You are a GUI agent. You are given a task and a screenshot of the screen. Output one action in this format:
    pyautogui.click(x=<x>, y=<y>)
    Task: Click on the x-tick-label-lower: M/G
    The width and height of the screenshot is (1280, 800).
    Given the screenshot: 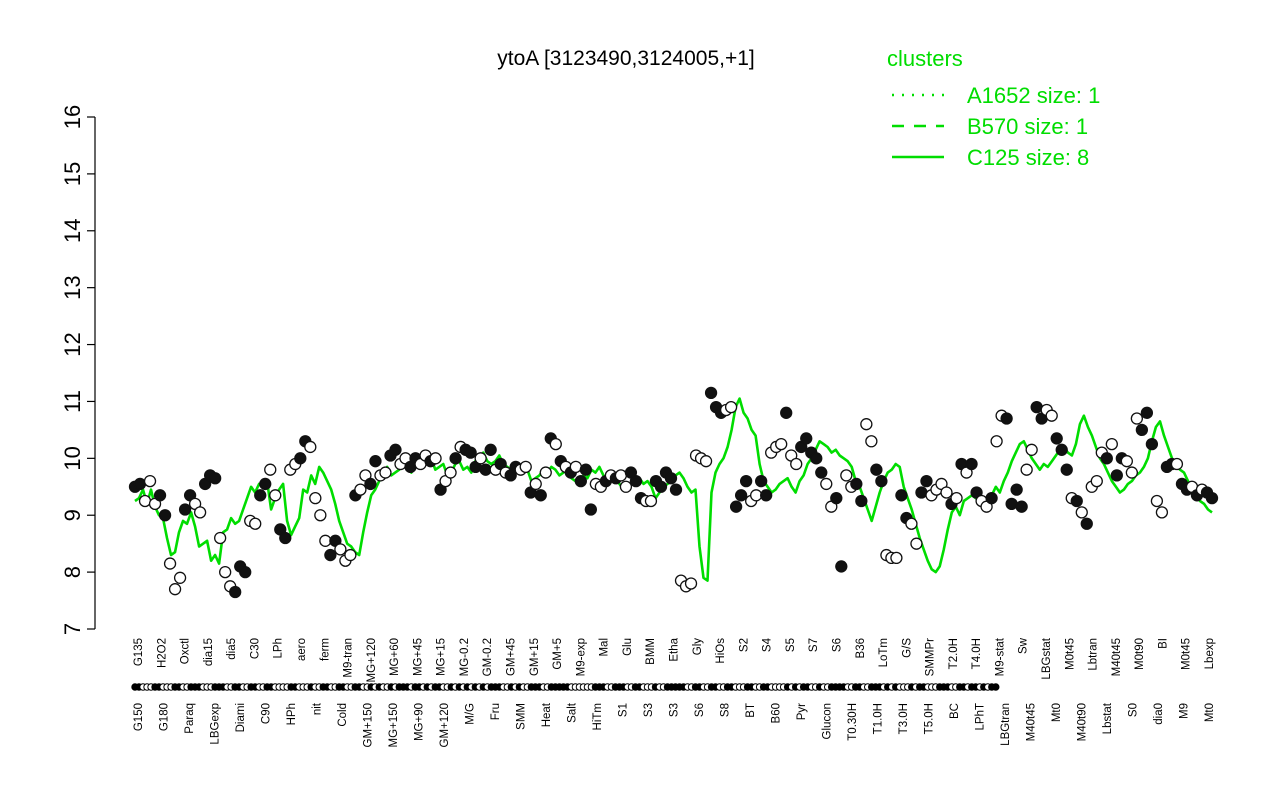 What is the action you would take?
    pyautogui.click(x=471, y=714)
    